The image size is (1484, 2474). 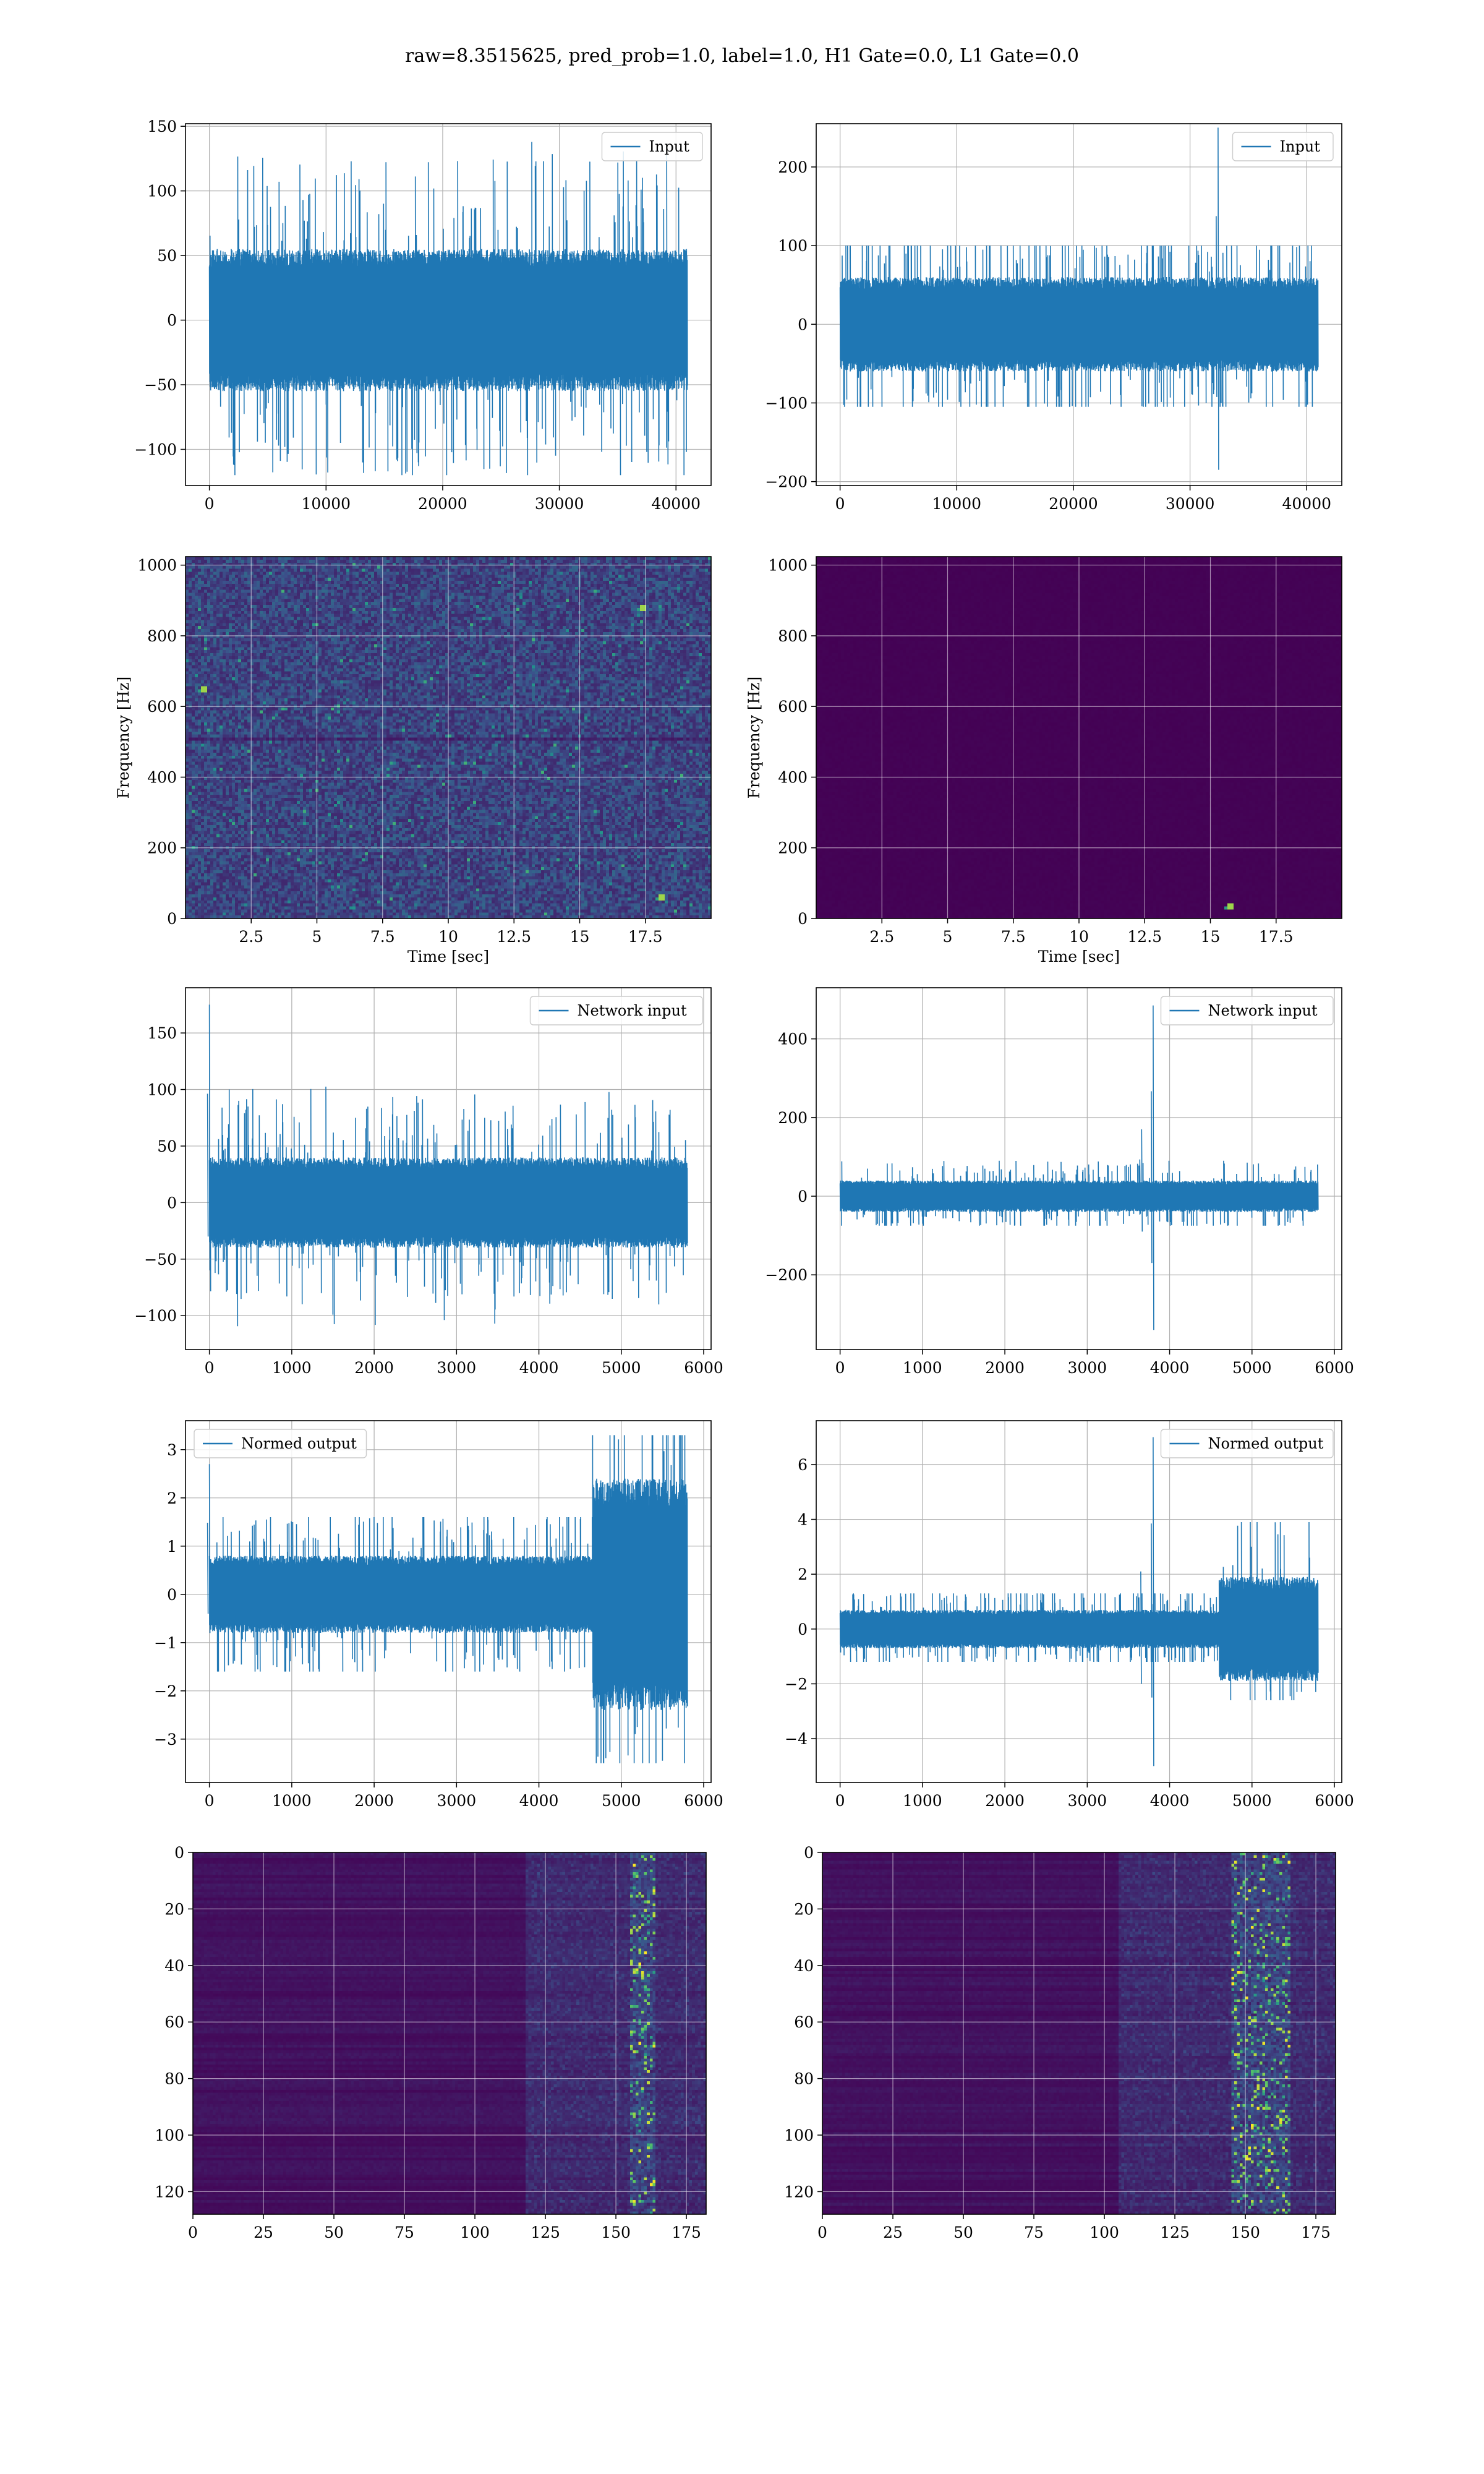 What do you see at coordinates (1104, 2232) in the screenshot?
I see `x-tick-label: 100` at bounding box center [1104, 2232].